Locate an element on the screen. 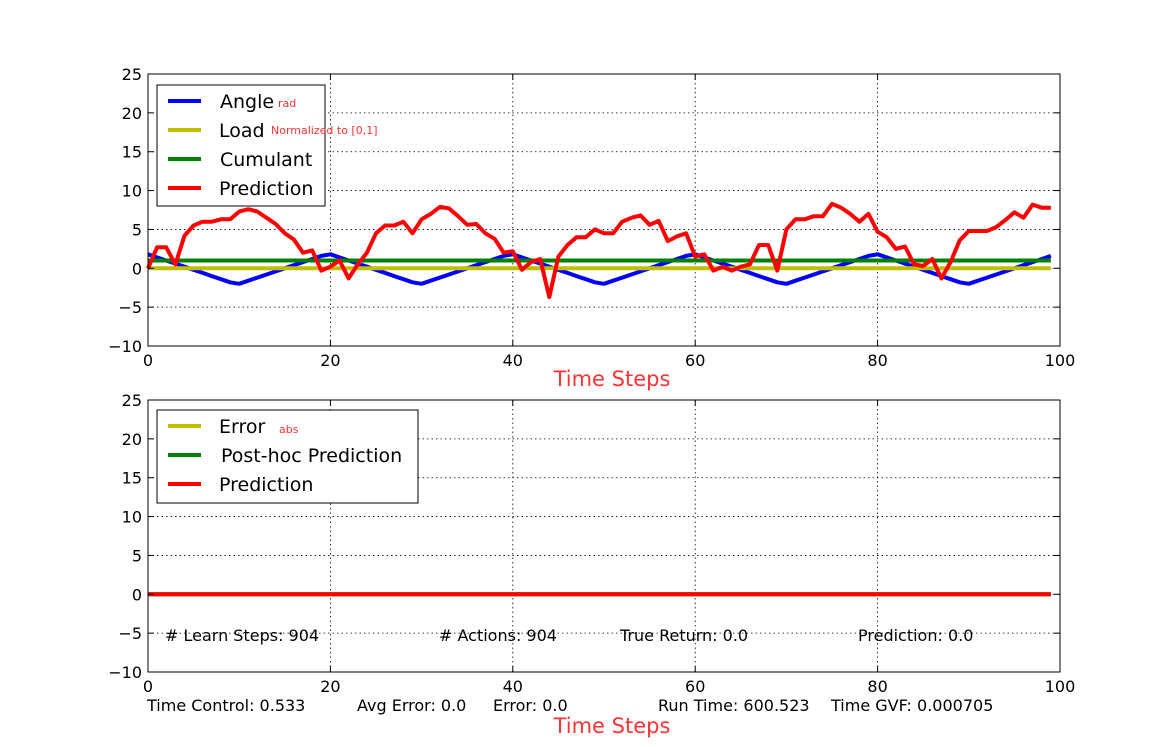  run-time-text: Run Time: 600.523 is located at coordinates (734, 705).